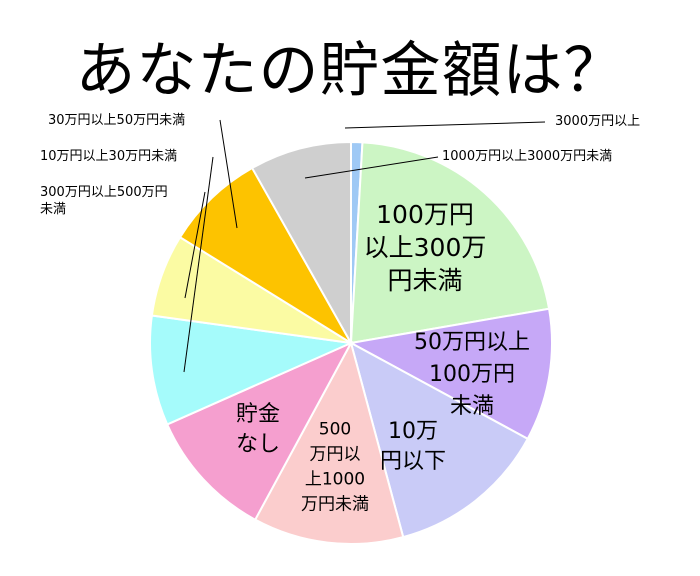 Image resolution: width=700 pixels, height=576 pixels. Describe the element at coordinates (335, 455) in the screenshot. I see `slice-label-4-line-1: 万円以` at that location.